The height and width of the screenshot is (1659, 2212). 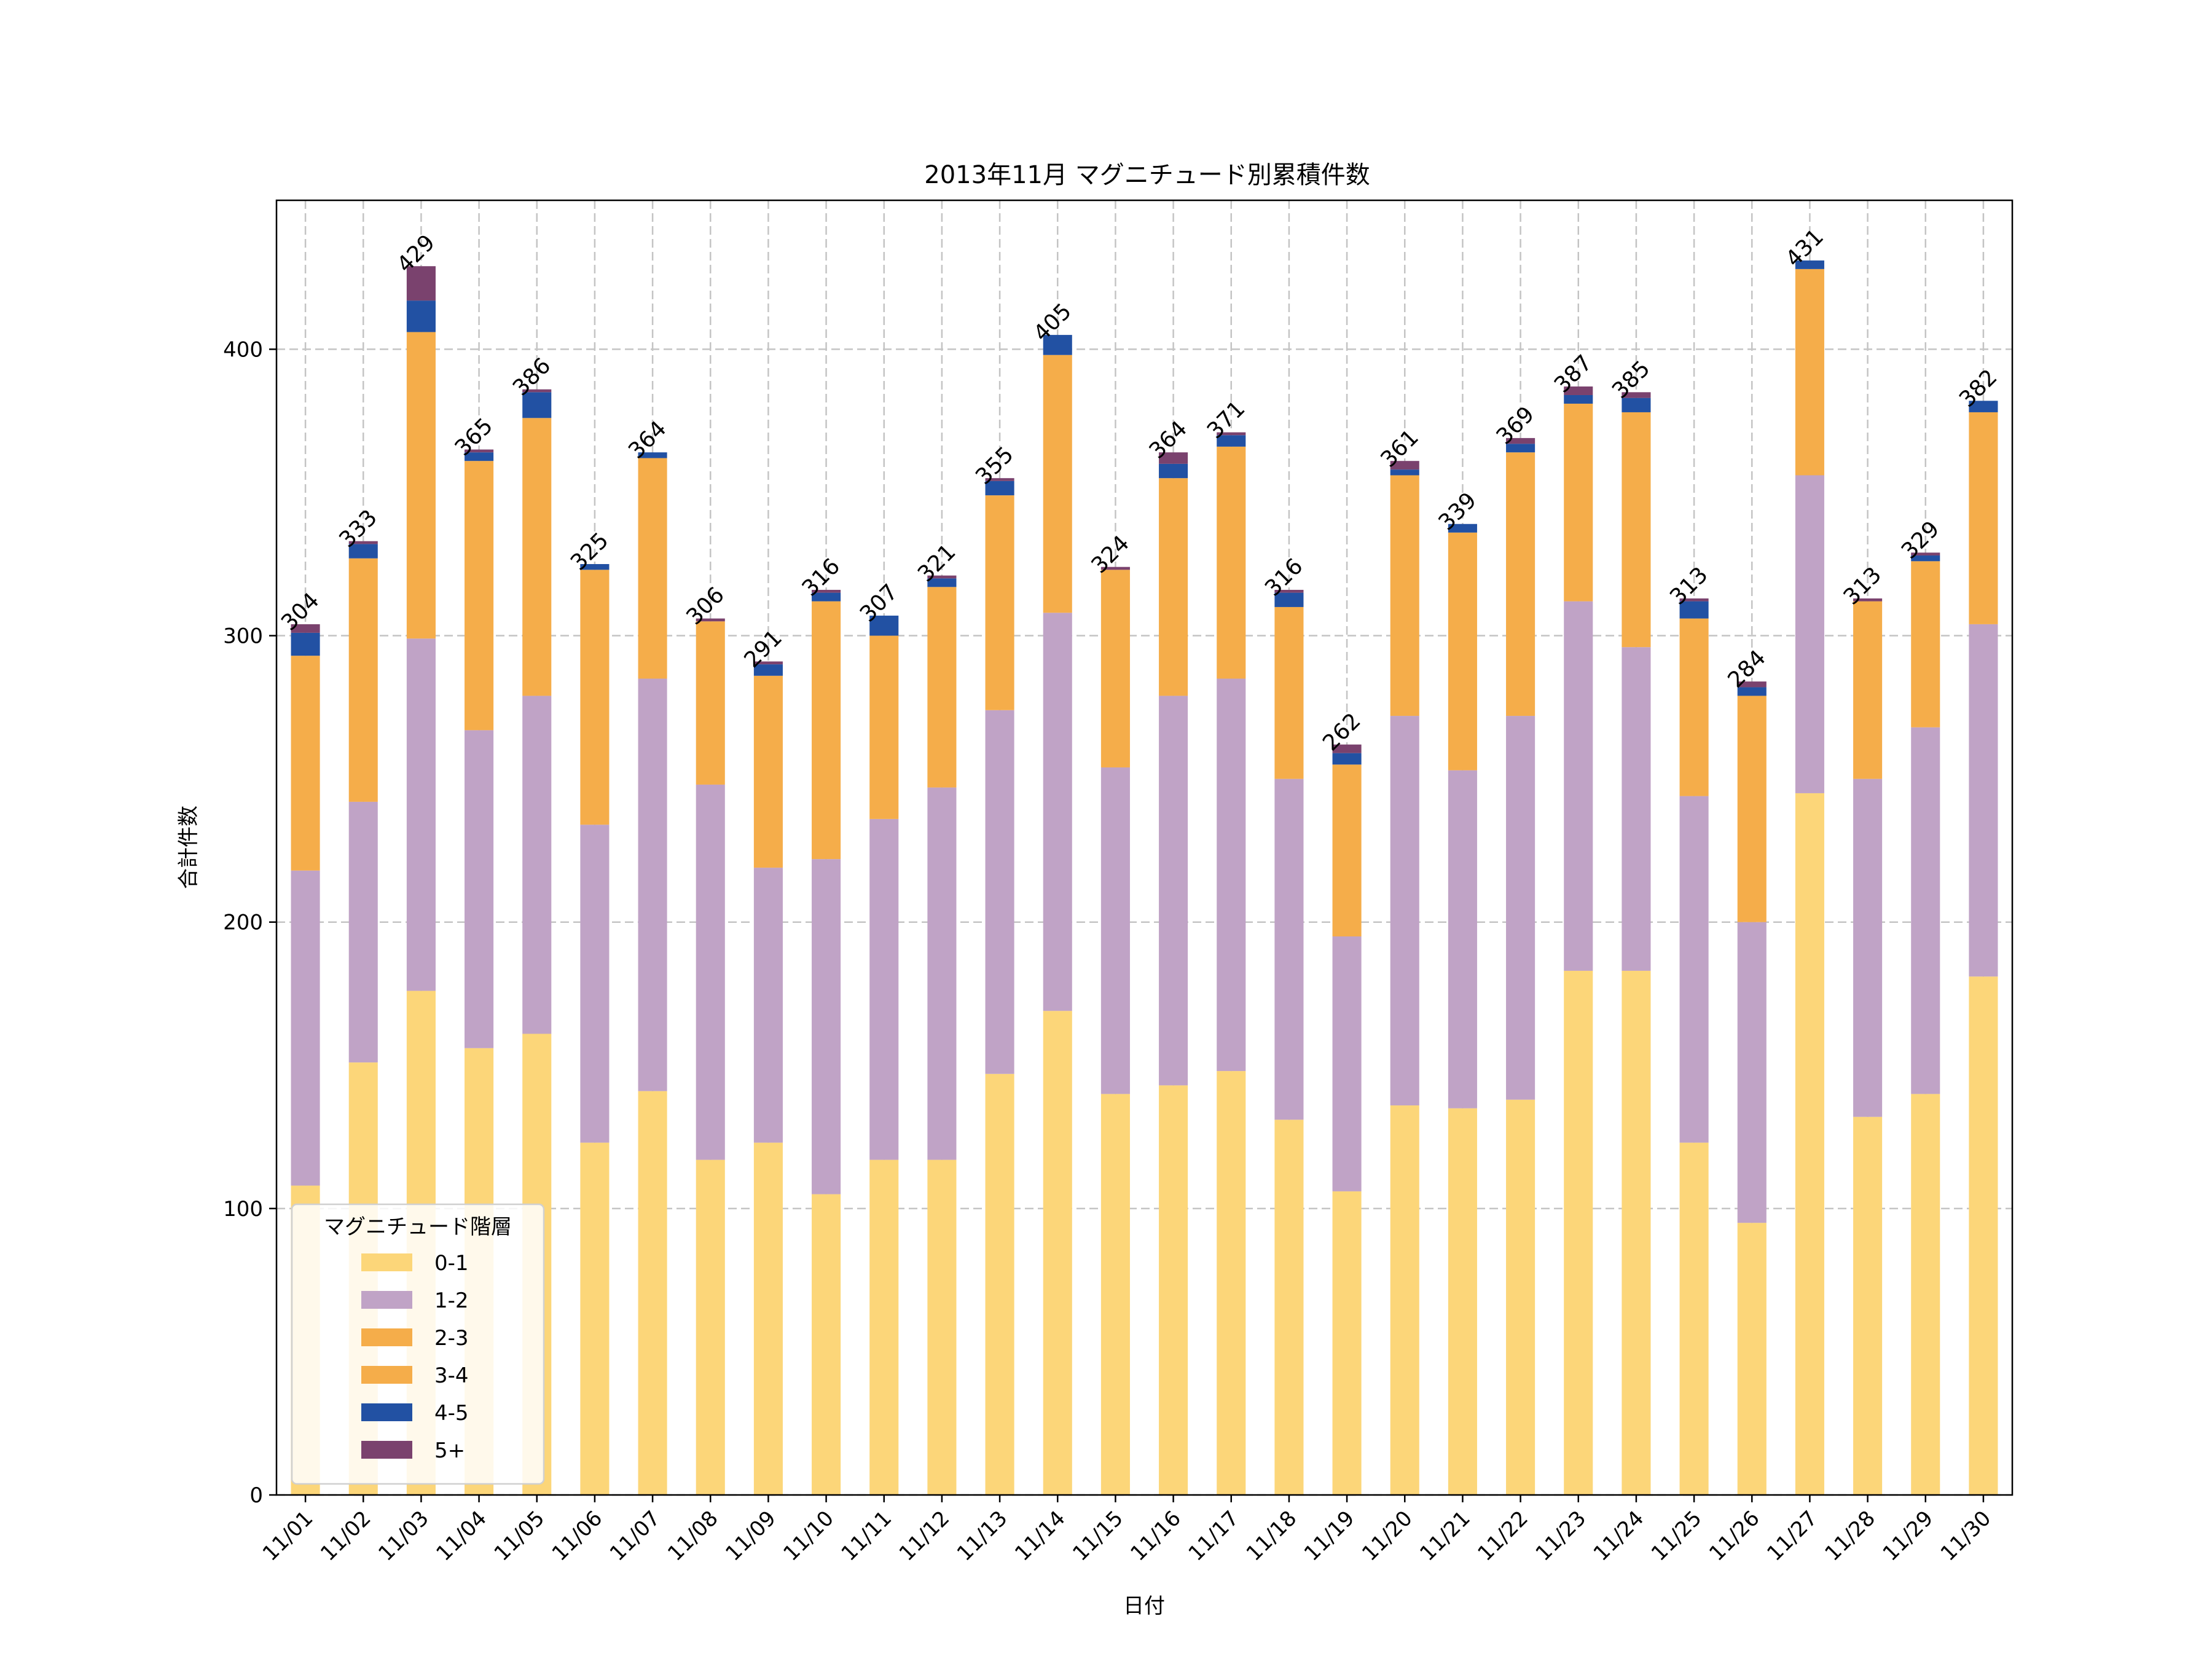 What do you see at coordinates (1330, 1536) in the screenshot?
I see `x-tick-label: 11/19` at bounding box center [1330, 1536].